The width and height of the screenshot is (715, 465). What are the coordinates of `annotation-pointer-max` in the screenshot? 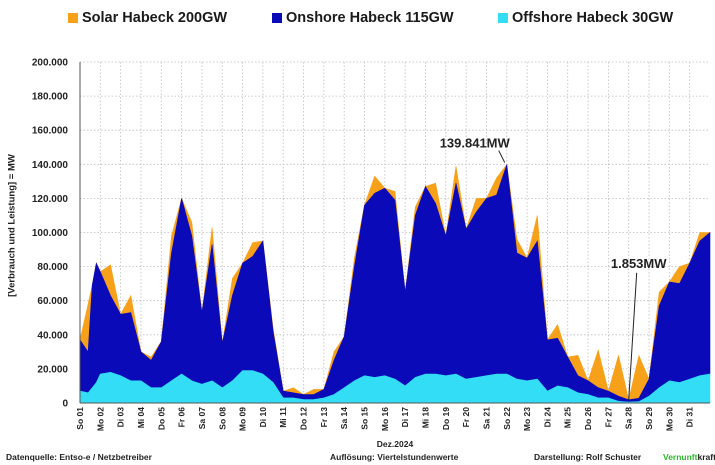 It's located at (502, 156).